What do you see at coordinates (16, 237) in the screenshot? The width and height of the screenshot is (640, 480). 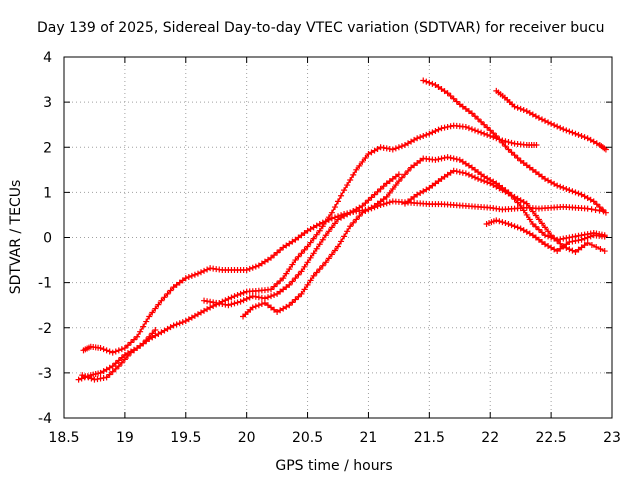 I see `y-axis-label: SDTVAR / TECUs` at bounding box center [16, 237].